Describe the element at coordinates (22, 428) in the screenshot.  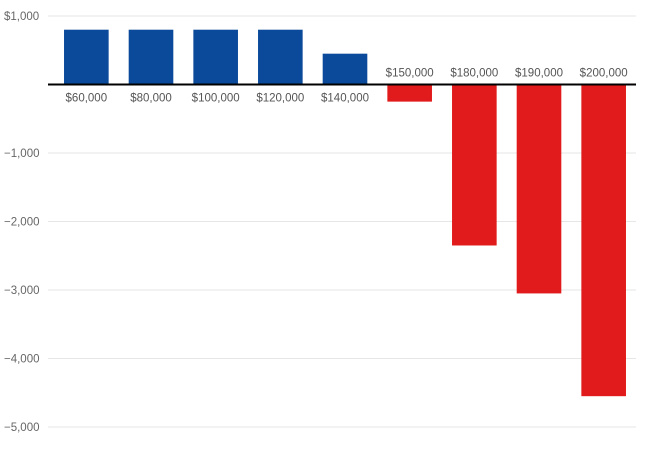
I see `y-tick-label: −5,000` at that location.